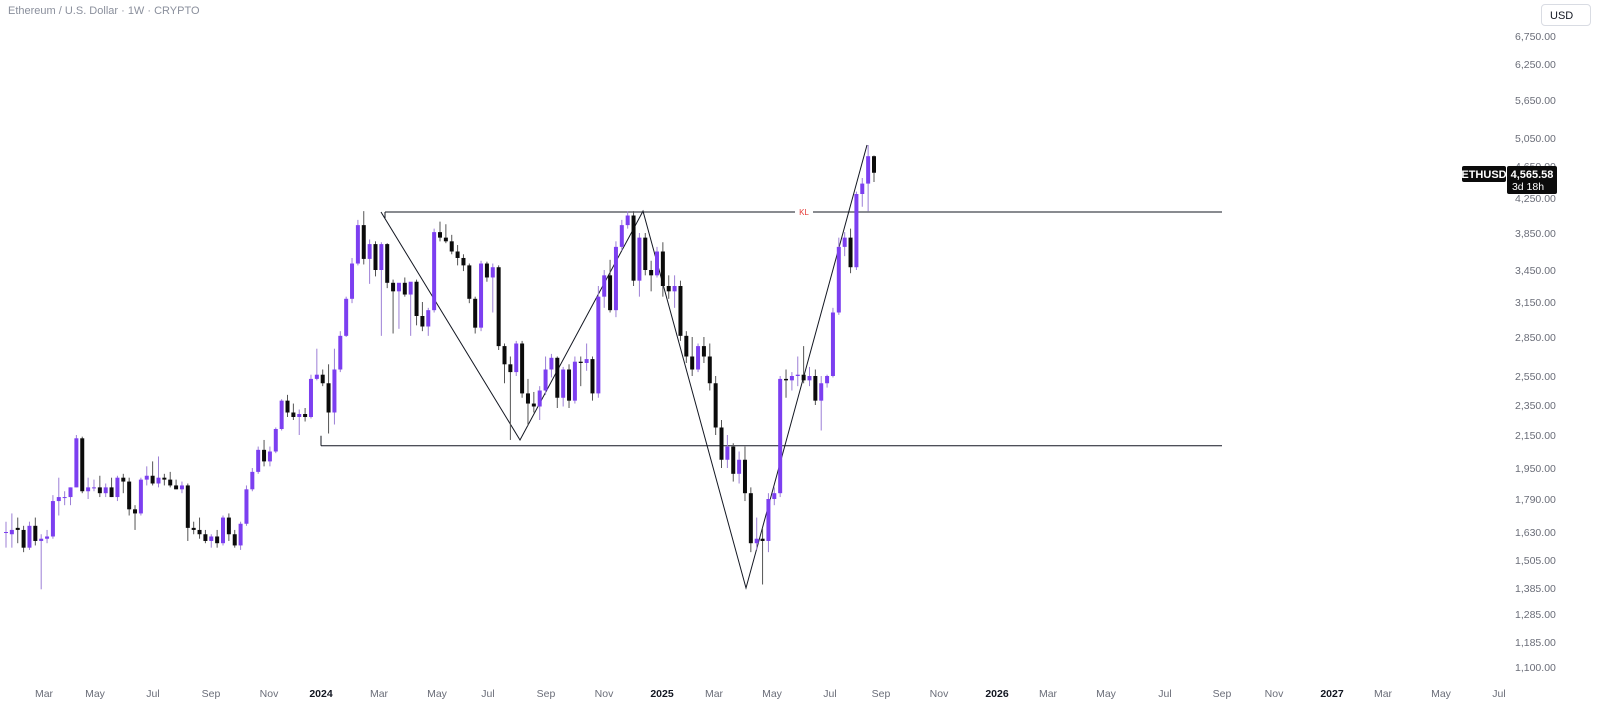  I want to click on symbol-badge, so click(1484, 174).